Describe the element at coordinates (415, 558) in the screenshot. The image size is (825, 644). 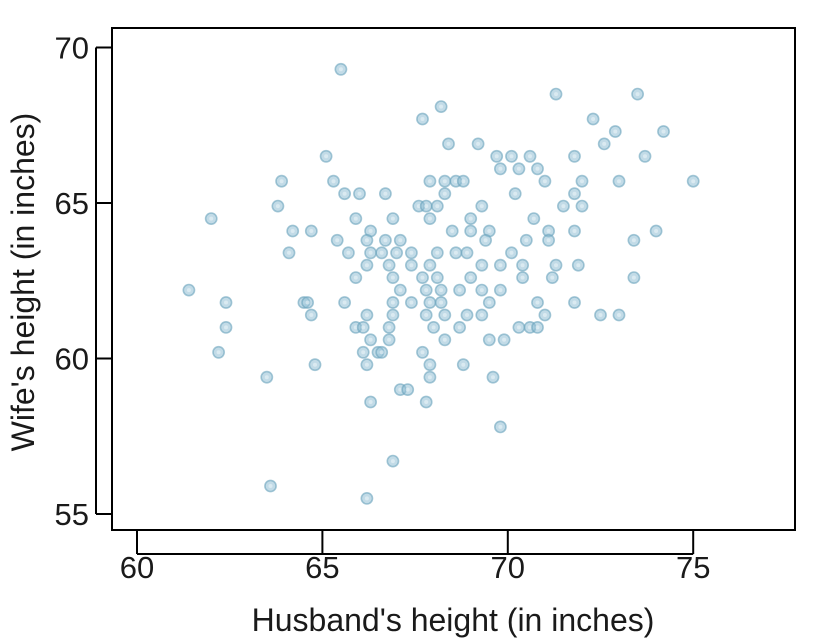
I see `x-axis: 60 65 70 75` at that location.